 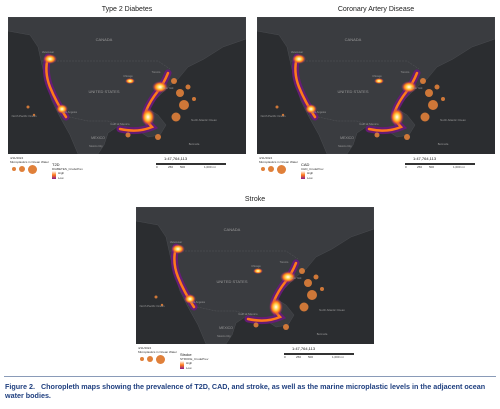 What do you see at coordinates (376, 9) in the screenshot?
I see `panel-title: Coronary Artery Disease` at bounding box center [376, 9].